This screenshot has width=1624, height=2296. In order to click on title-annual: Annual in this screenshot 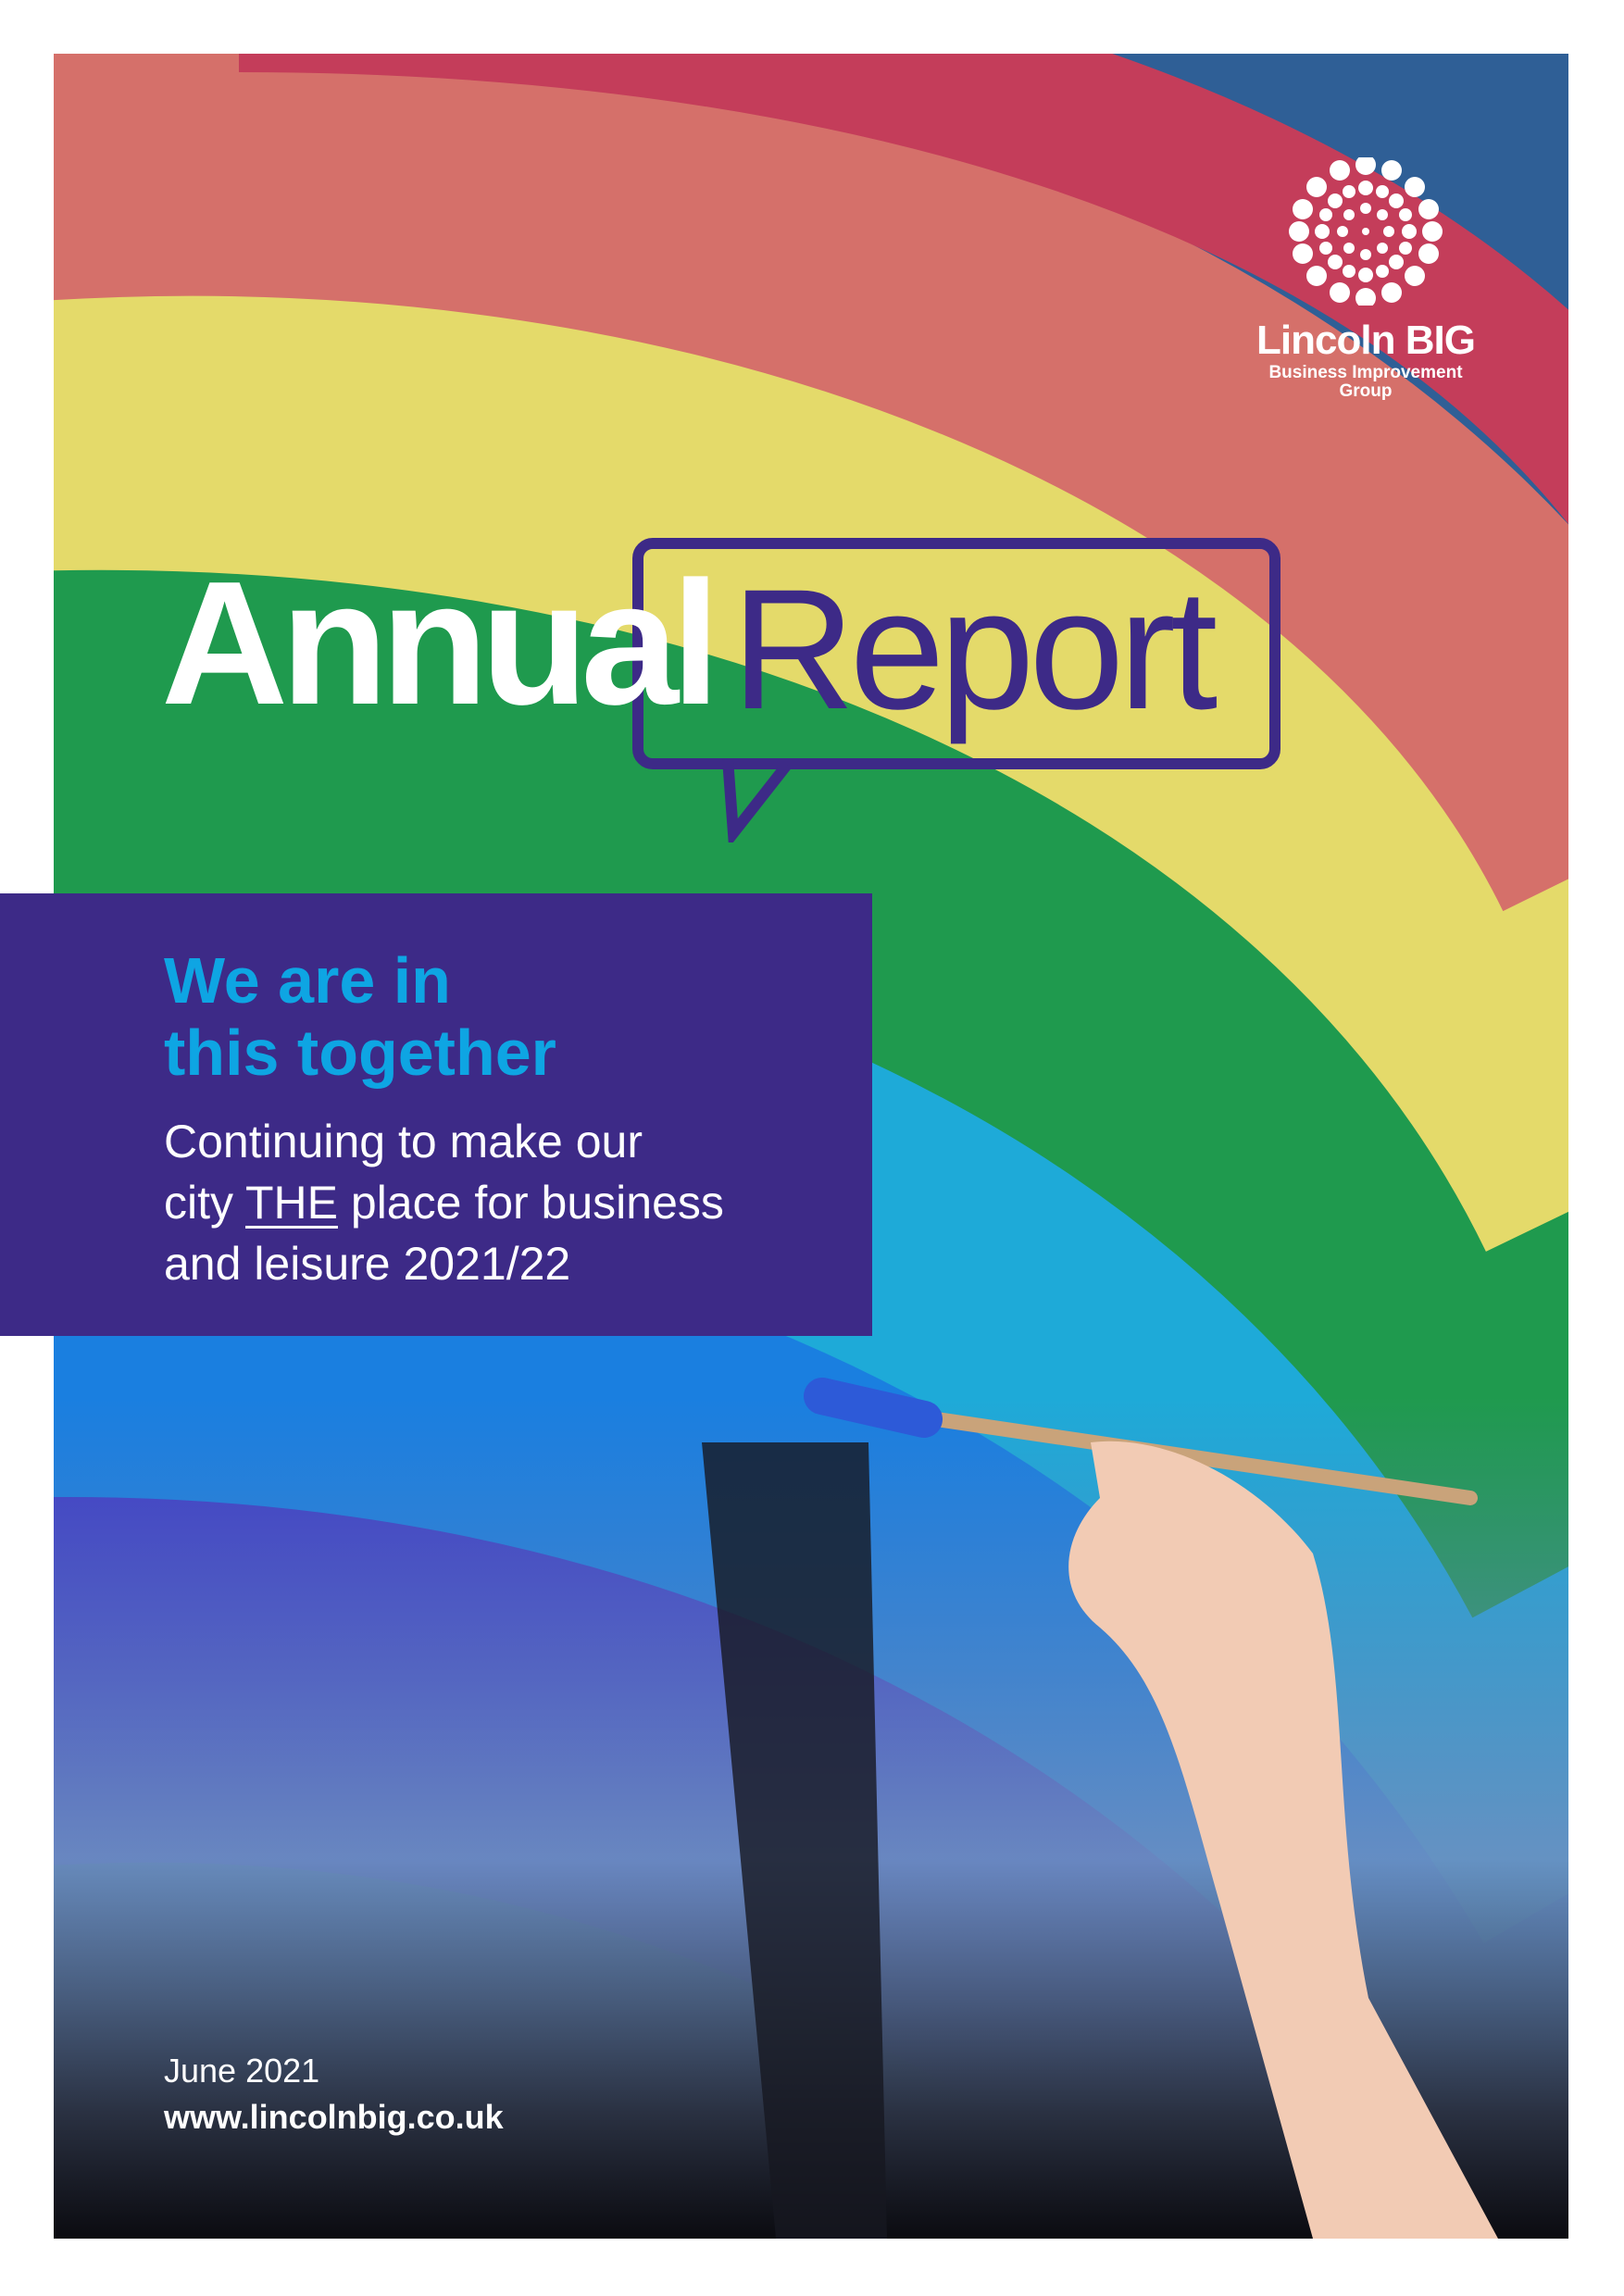, I will do `click(440, 643)`.